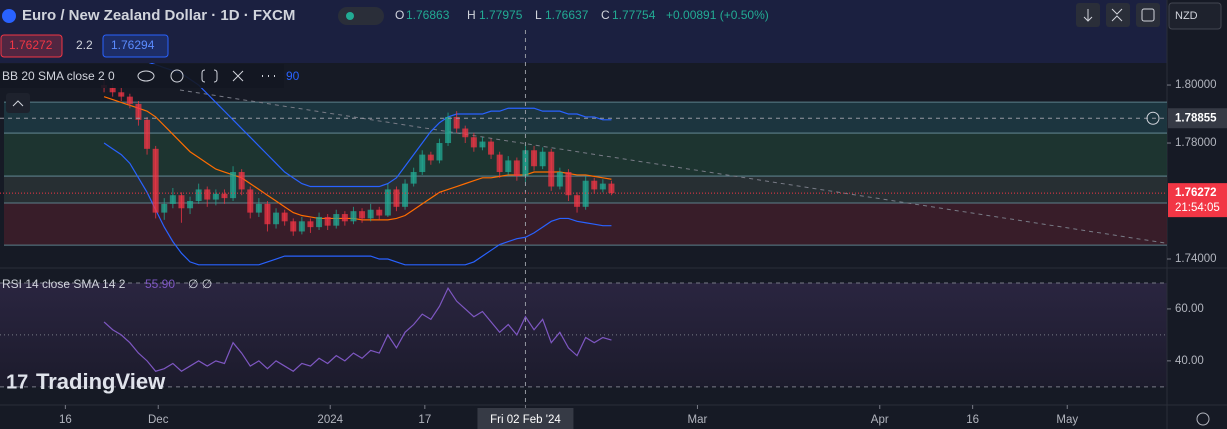 Image resolution: width=1227 pixels, height=429 pixels. What do you see at coordinates (160, 284) in the screenshot?
I see `rsi-value: 55.90` at bounding box center [160, 284].